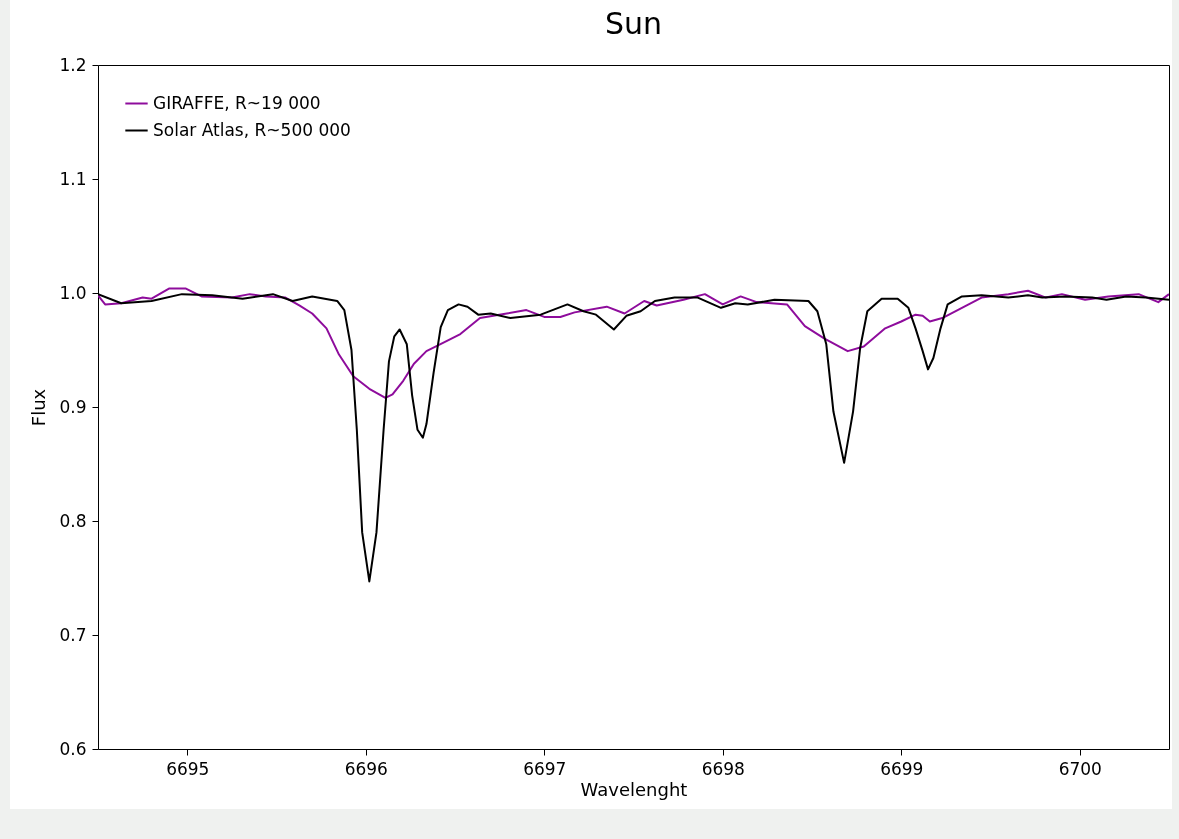 Image resolution: width=1179 pixels, height=839 pixels. Describe the element at coordinates (252, 129) in the screenshot. I see `legend-label: Solar Atlas, R~500 000` at that location.